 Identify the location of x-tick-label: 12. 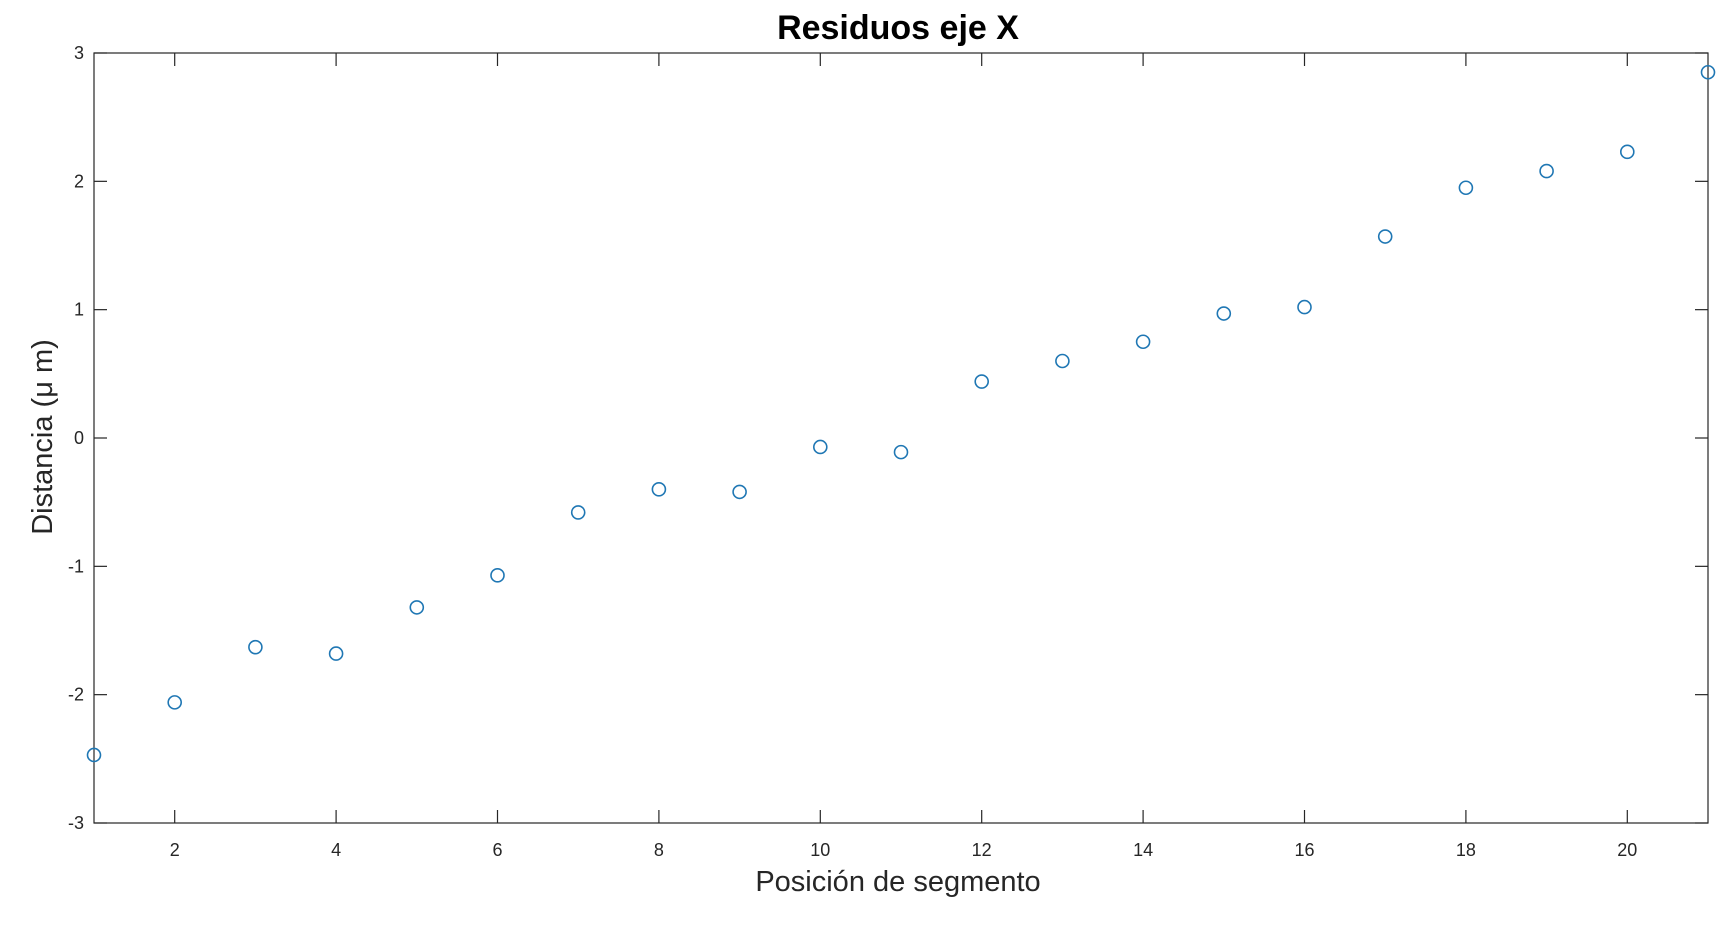
(982, 850).